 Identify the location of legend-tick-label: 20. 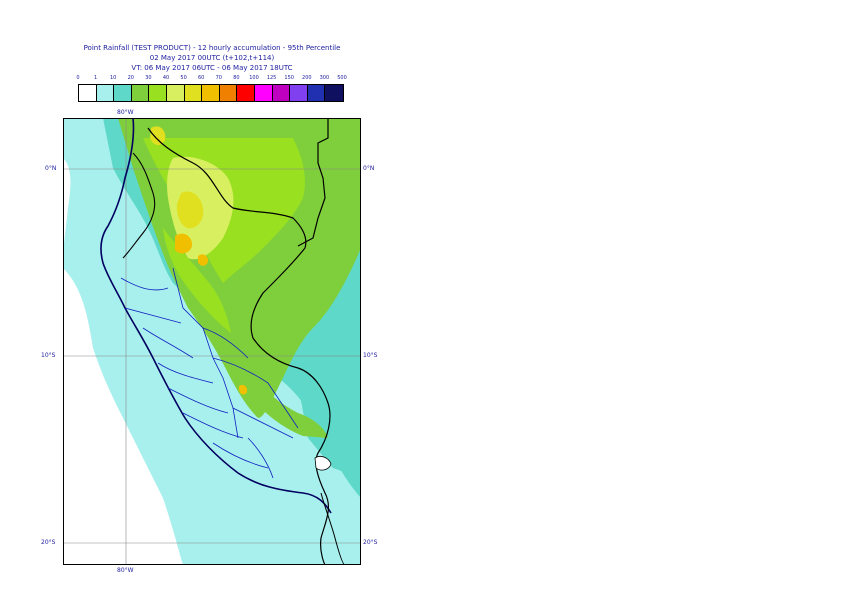
(130, 78).